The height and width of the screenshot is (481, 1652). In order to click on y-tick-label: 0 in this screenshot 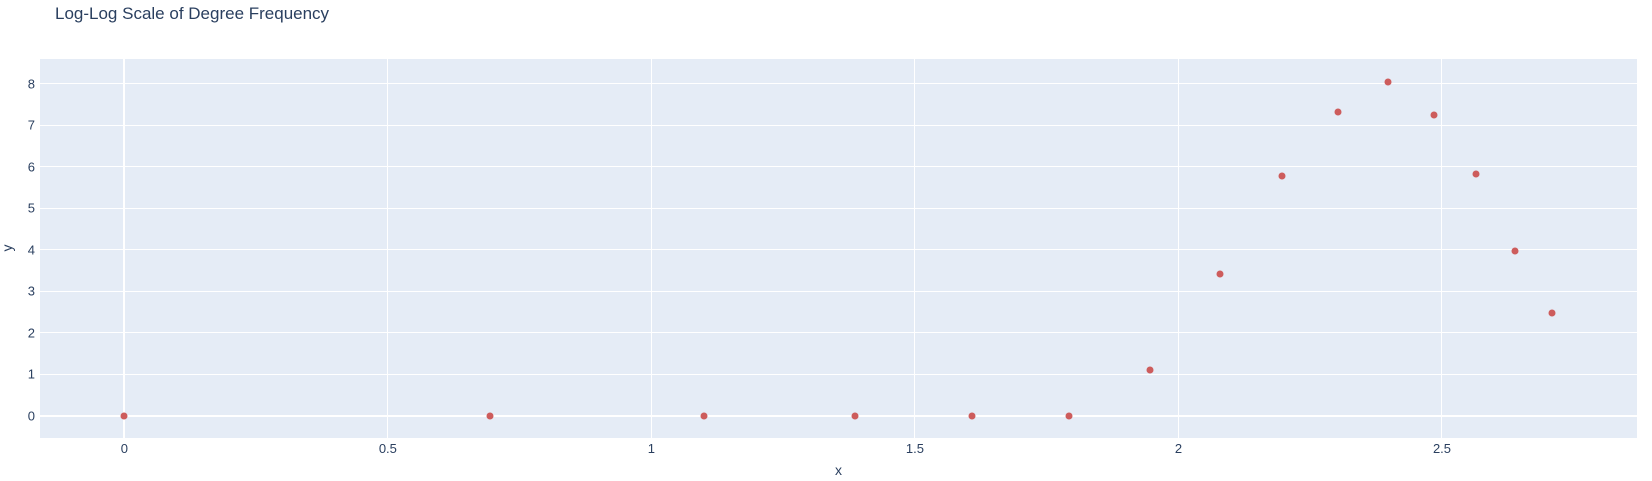, I will do `click(31, 416)`.